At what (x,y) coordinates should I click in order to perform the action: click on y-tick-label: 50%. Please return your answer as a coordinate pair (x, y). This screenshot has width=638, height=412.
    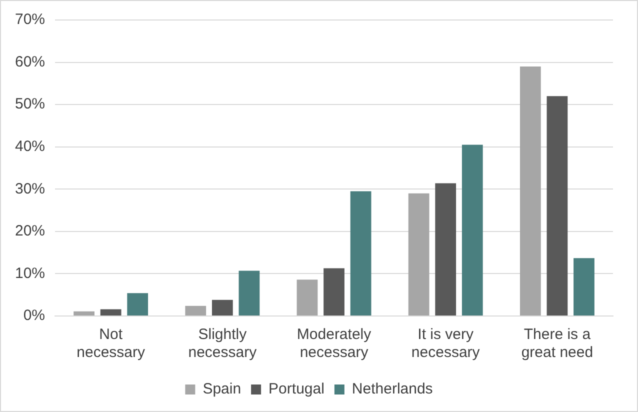
    Looking at the image, I should click on (30, 104).